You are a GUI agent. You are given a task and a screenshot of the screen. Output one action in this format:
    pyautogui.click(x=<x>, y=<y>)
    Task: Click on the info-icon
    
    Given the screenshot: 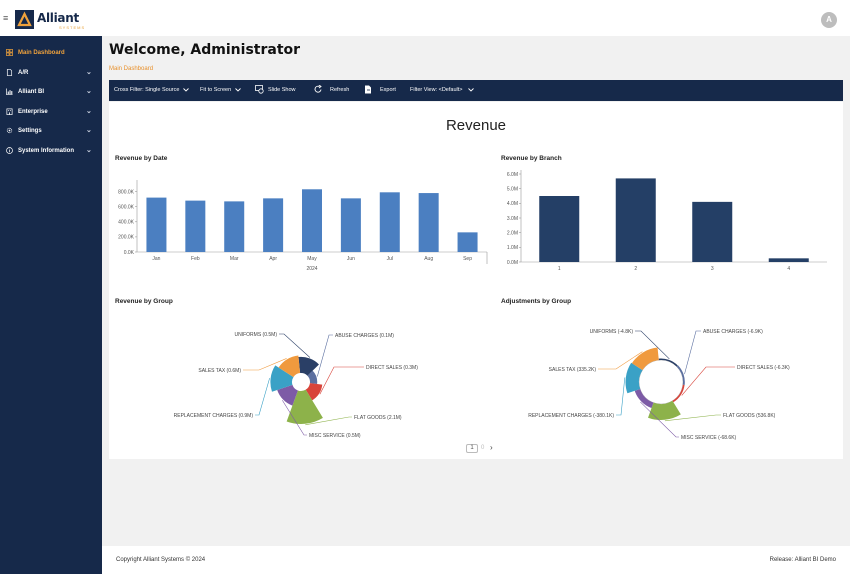 What is the action you would take?
    pyautogui.click(x=9, y=150)
    